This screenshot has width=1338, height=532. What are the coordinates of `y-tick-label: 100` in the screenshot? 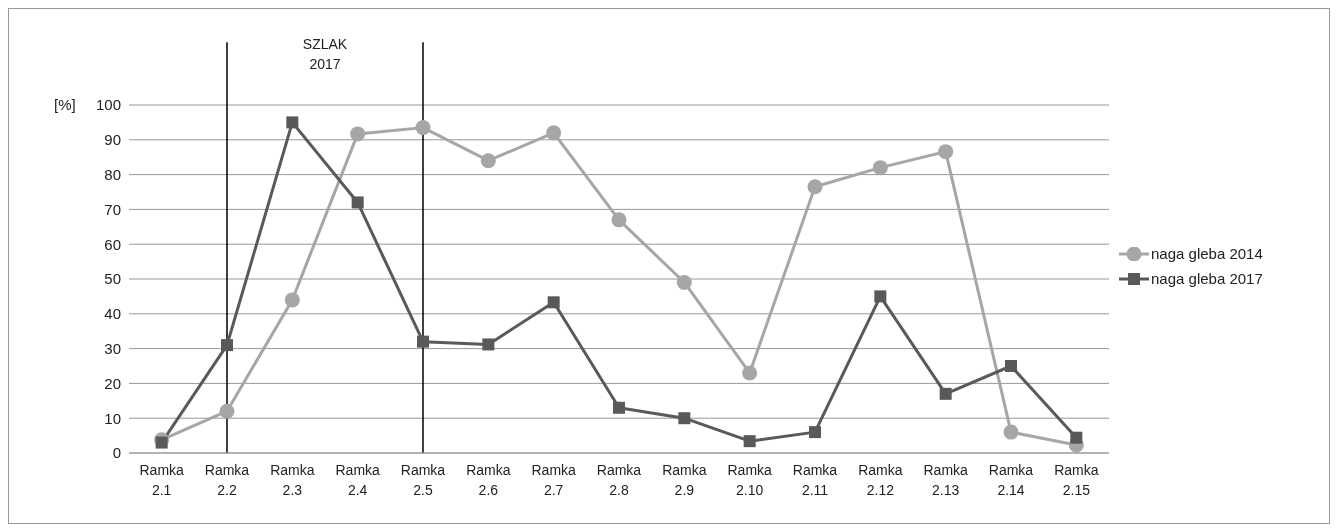 It's located at (108, 105).